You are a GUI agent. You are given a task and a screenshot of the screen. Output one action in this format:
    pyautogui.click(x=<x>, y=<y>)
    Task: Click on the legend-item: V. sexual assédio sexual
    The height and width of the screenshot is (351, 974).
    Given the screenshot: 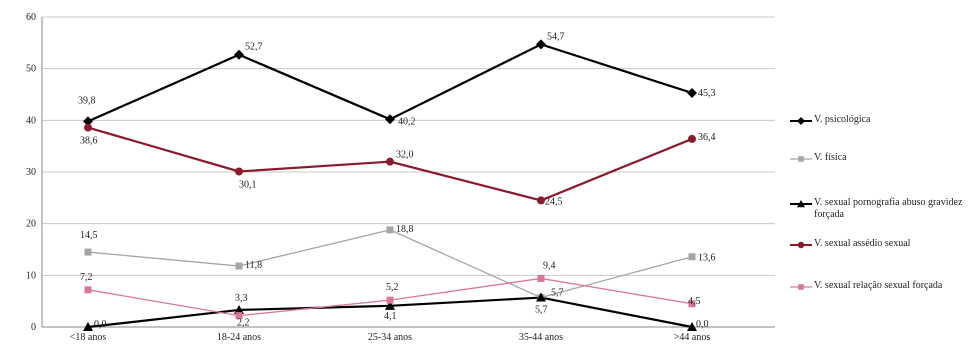 What is the action you would take?
    pyautogui.click(x=882, y=244)
    